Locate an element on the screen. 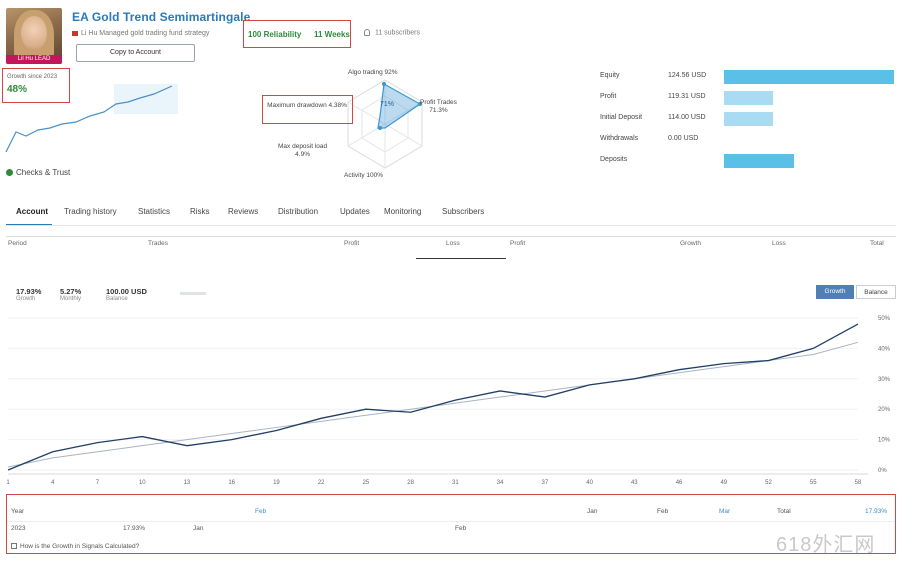  x-tick-label: 13 is located at coordinates (187, 483).